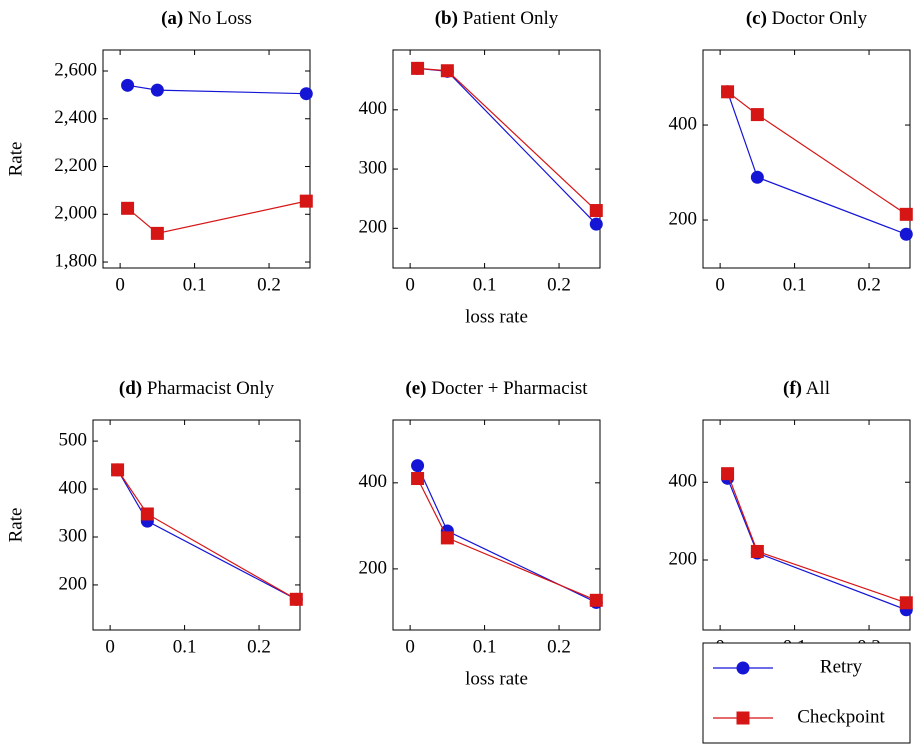 This screenshot has width=915, height=746. Describe the element at coordinates (841, 666) in the screenshot. I see `legend-label: Retry` at that location.